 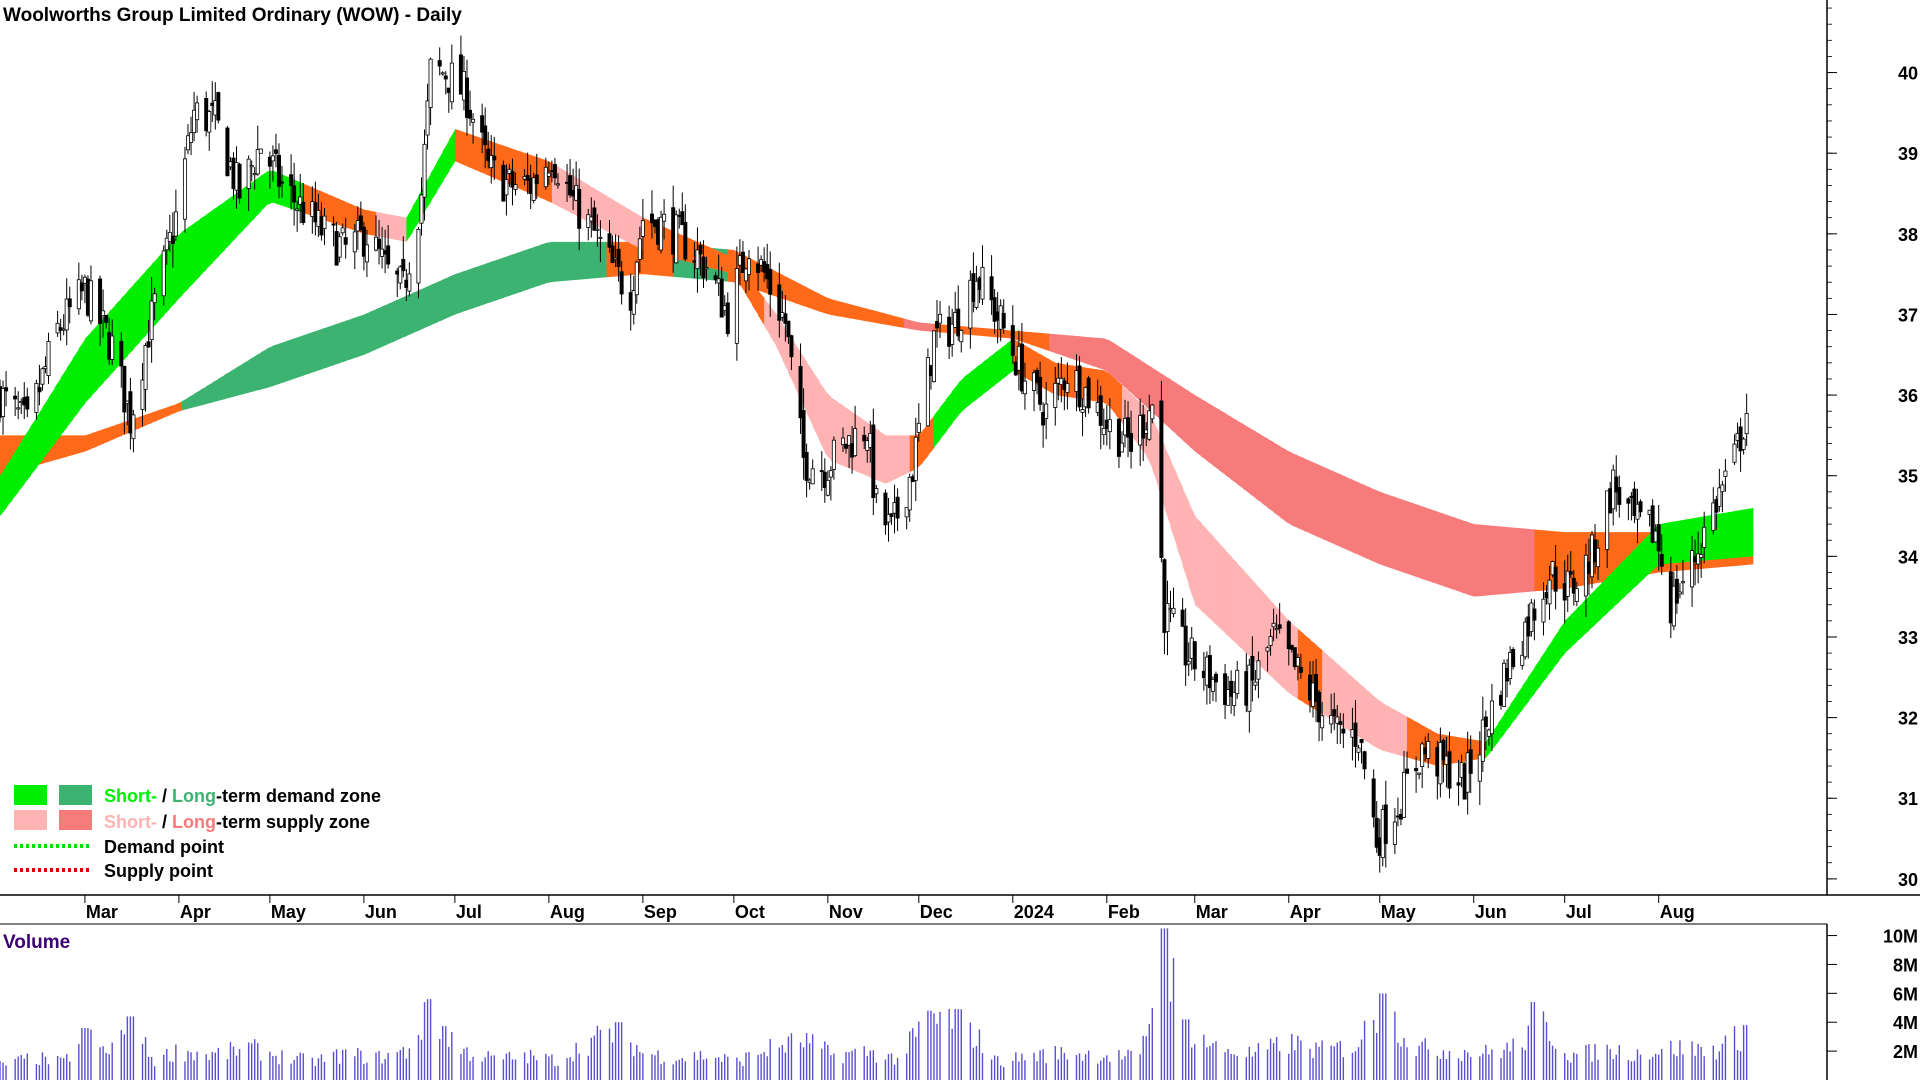 What do you see at coordinates (195, 912) in the screenshot?
I see `month-tick-label: Apr` at bounding box center [195, 912].